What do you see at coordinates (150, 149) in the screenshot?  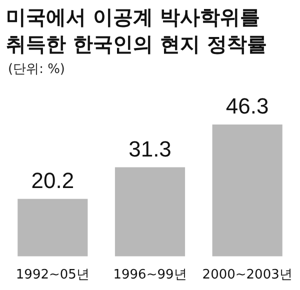 I see `data-label: 31.3` at bounding box center [150, 149].